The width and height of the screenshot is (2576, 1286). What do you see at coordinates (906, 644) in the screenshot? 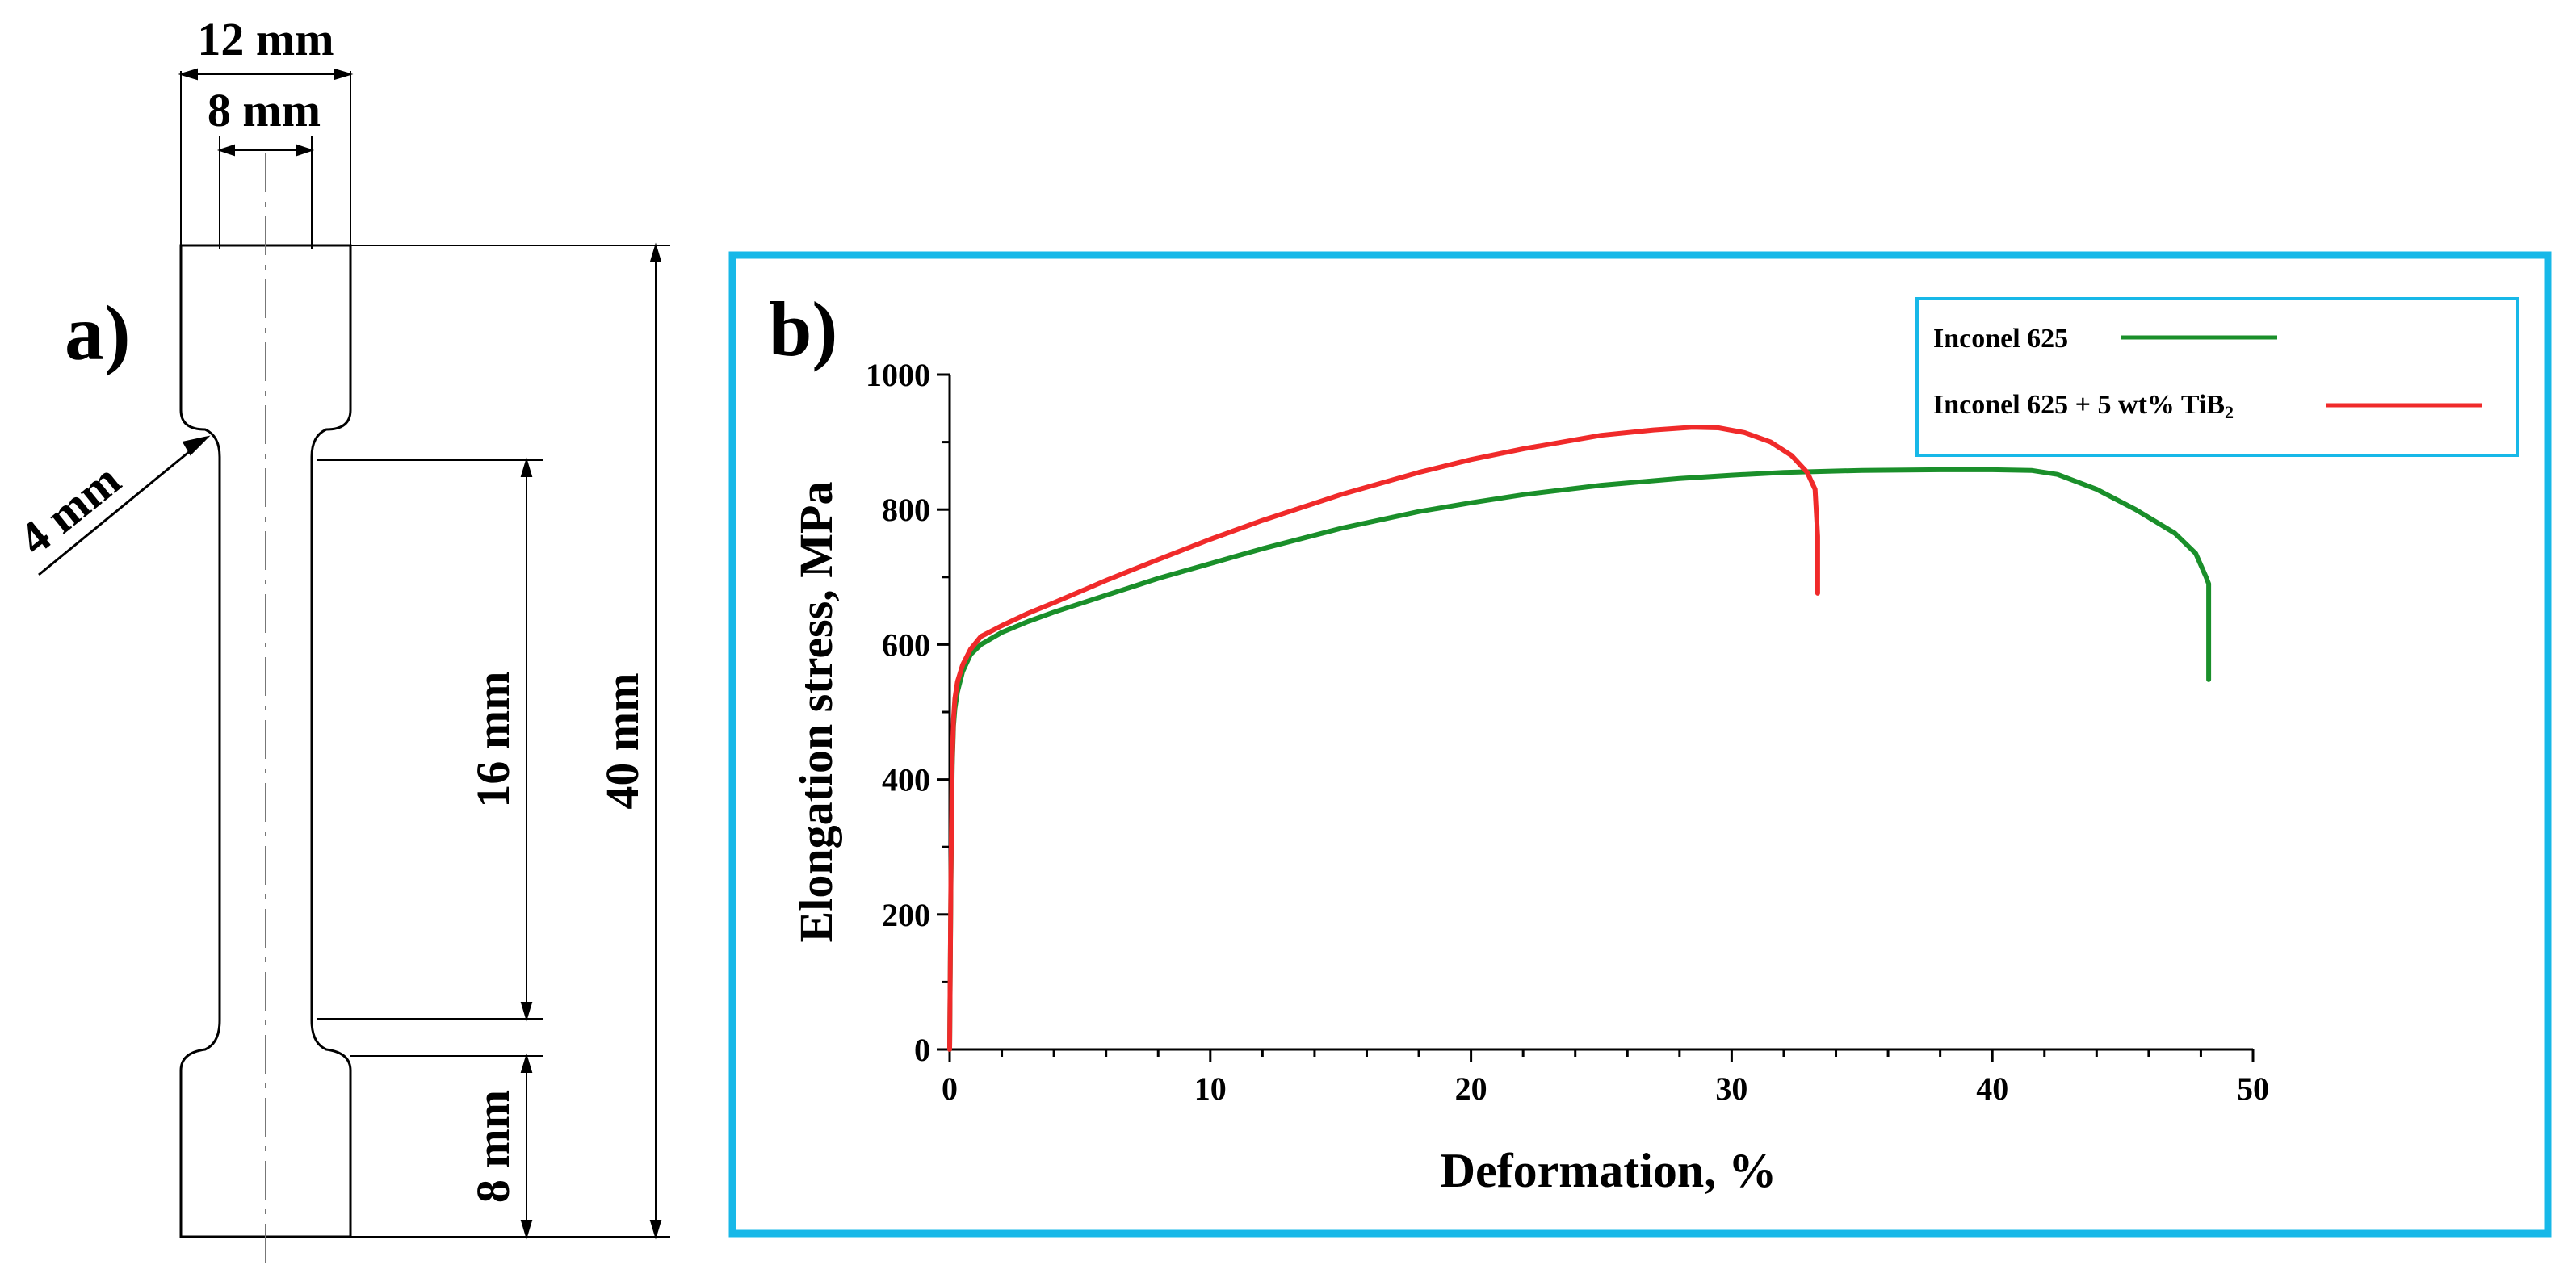
I see `y-tick-label: 600` at bounding box center [906, 644].